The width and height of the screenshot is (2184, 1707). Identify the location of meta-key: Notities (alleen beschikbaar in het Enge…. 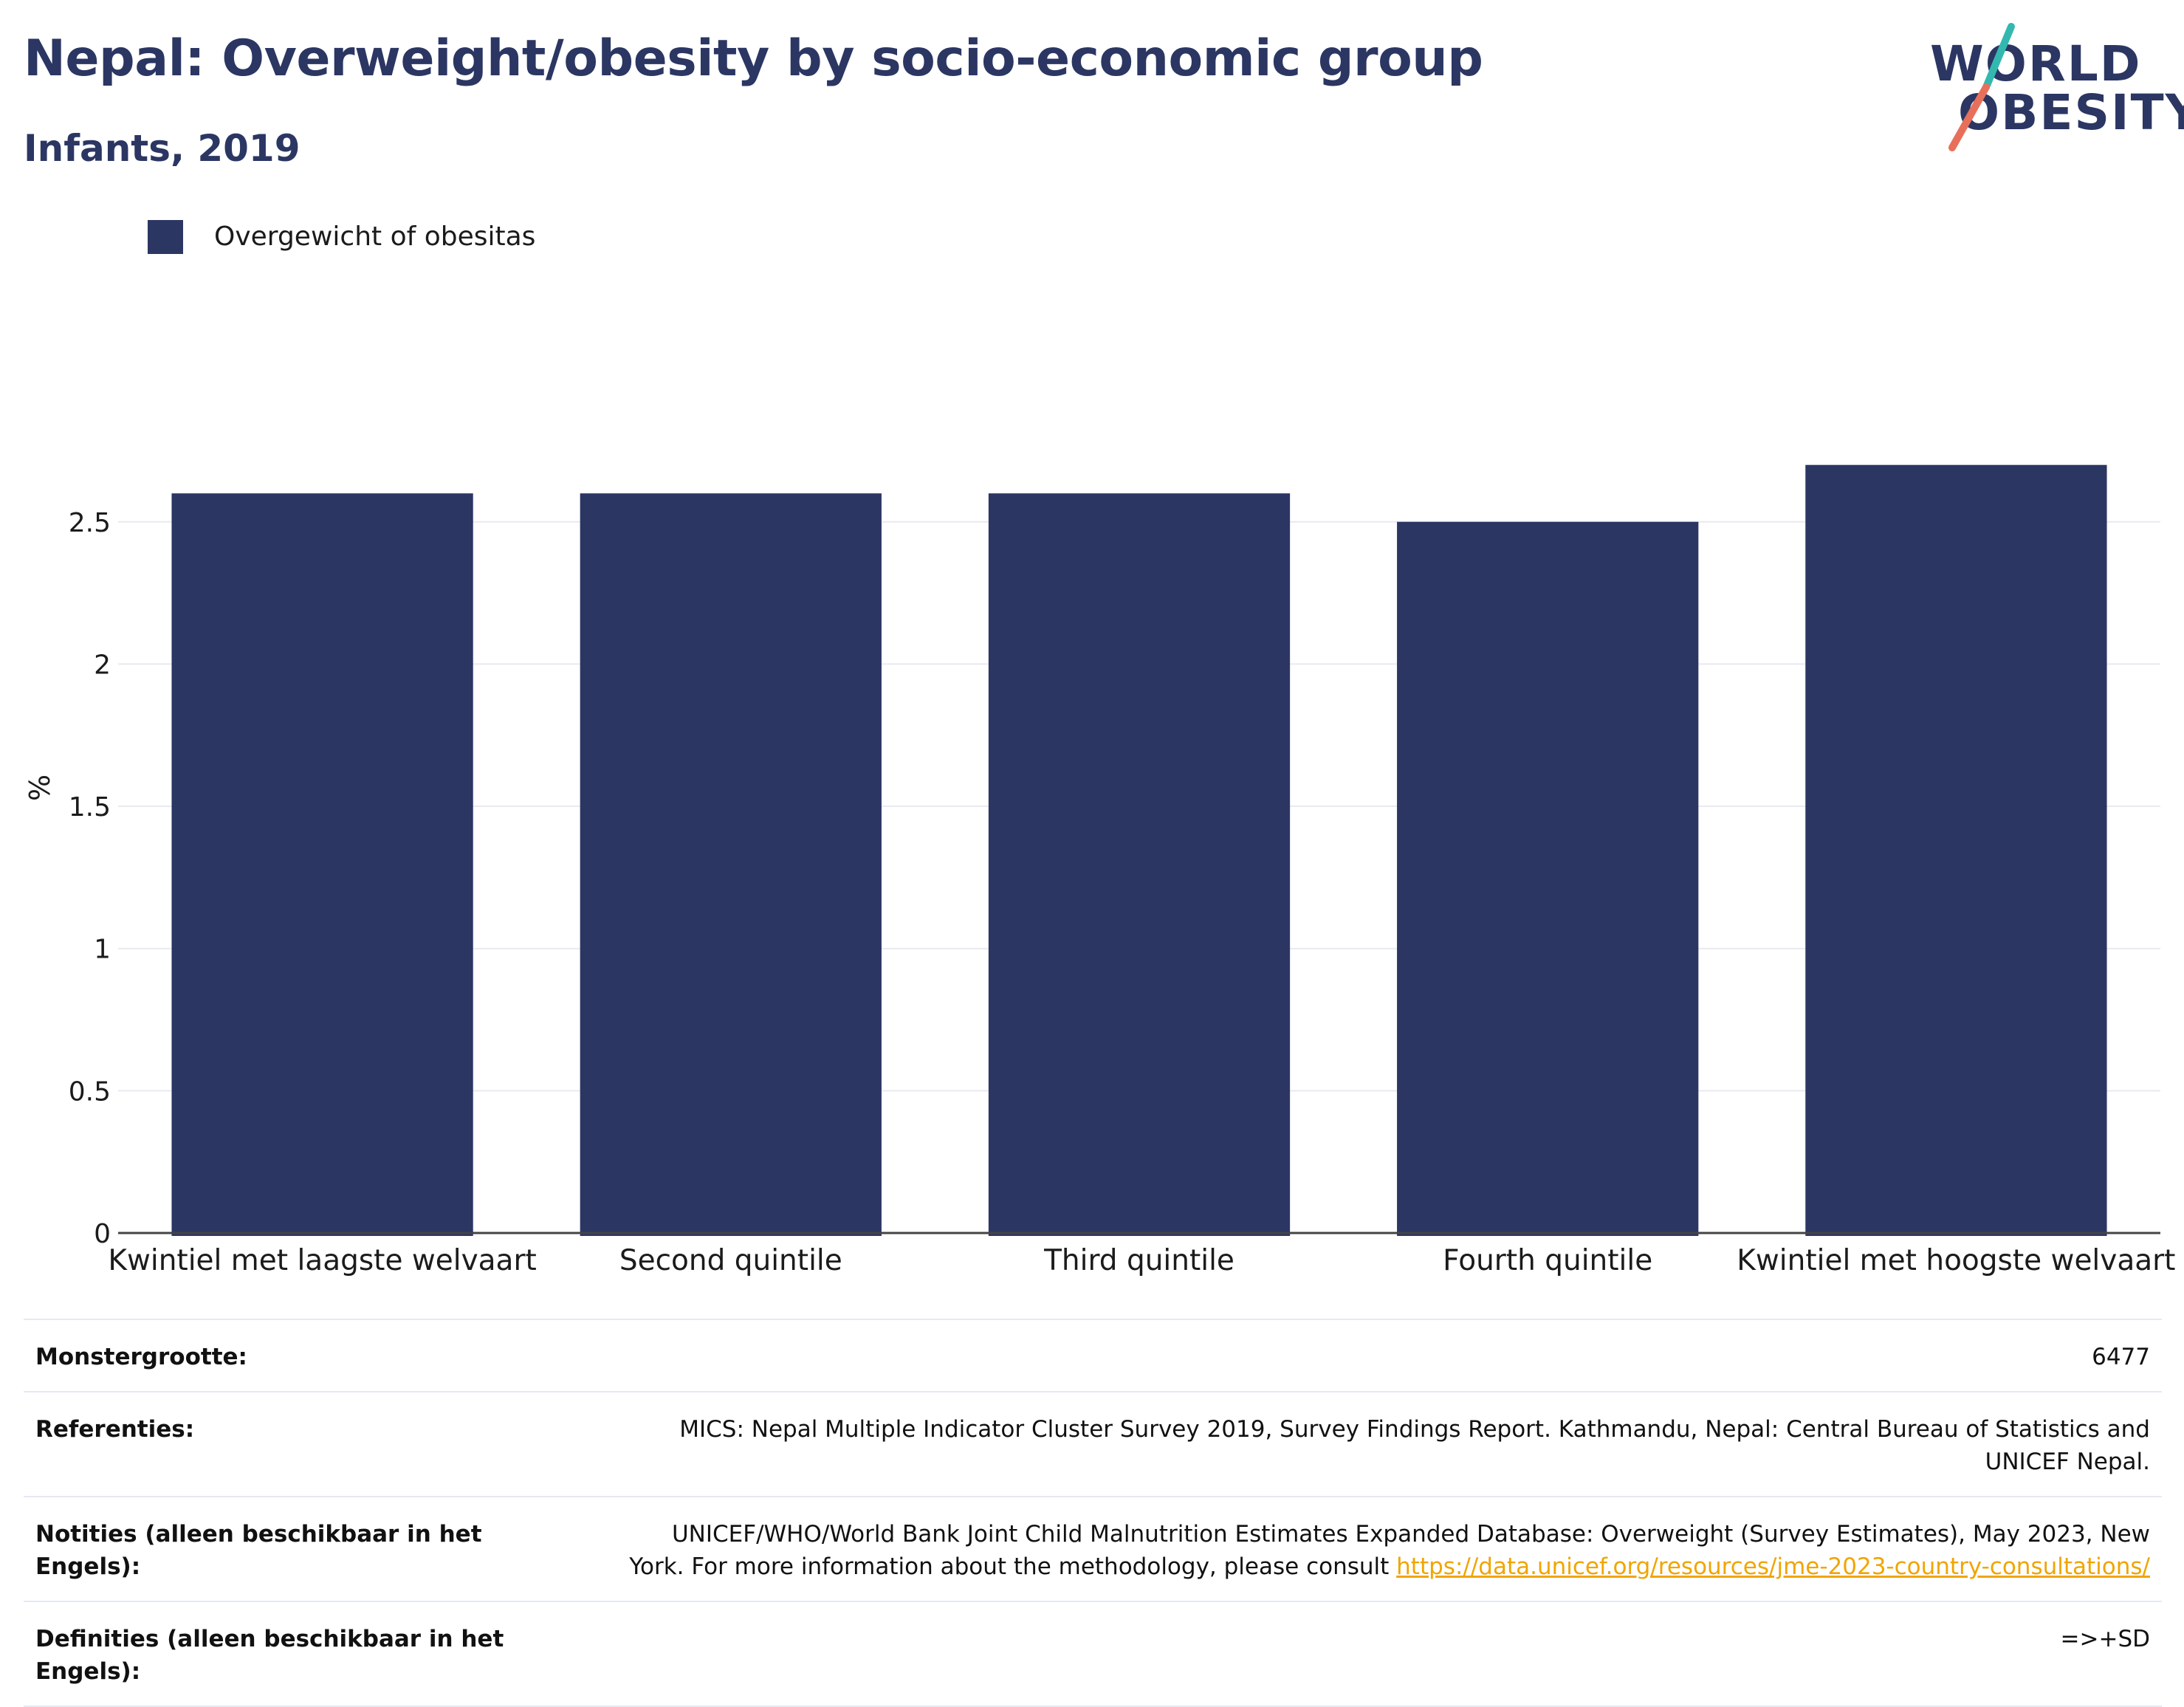
(259, 1550).